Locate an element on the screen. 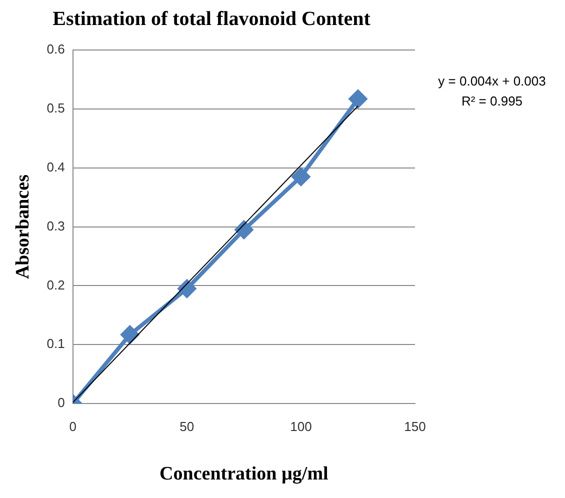 This screenshot has width=565, height=498. y-tick-label: 0.1 is located at coordinates (55, 344).